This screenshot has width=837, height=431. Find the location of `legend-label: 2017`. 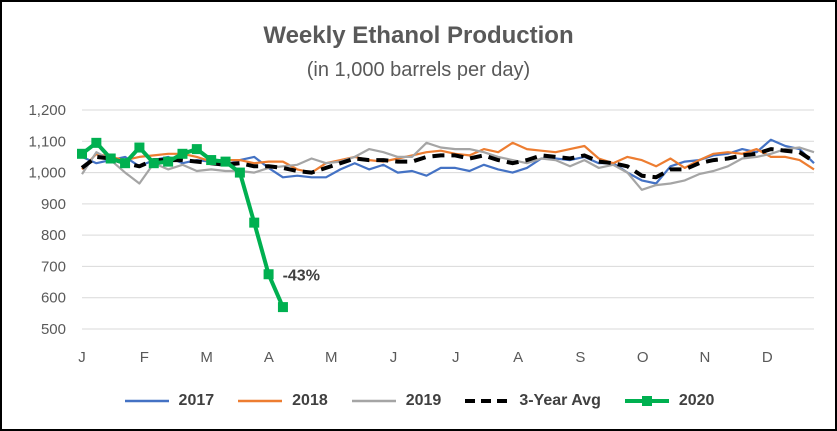

legend-label: 2017 is located at coordinates (196, 400).